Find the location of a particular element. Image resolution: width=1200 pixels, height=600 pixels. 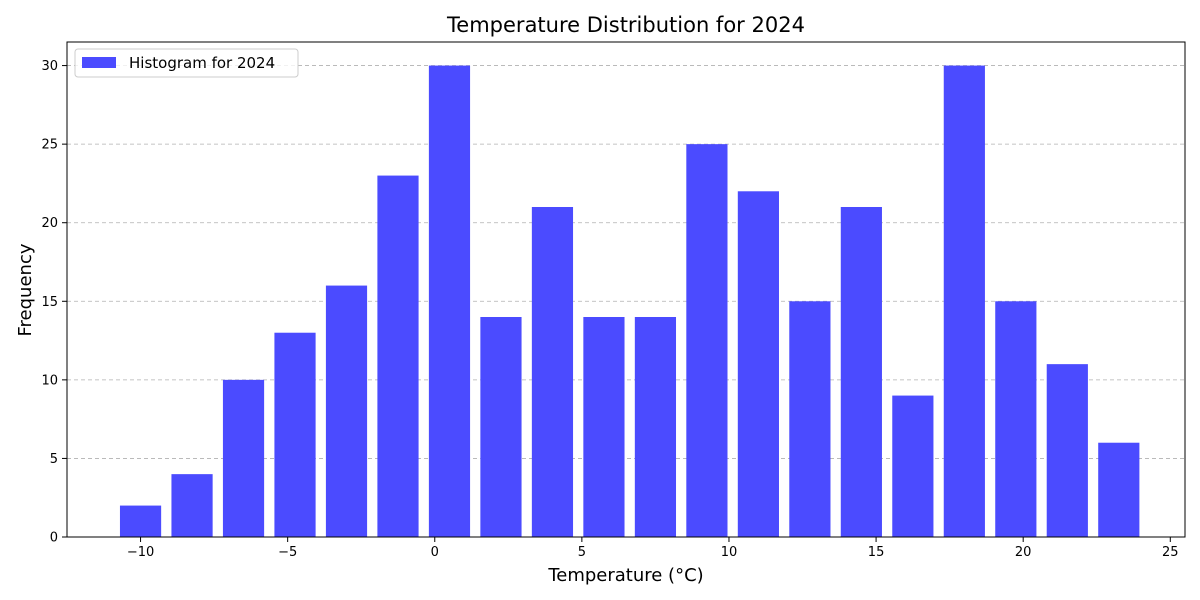

x-tick-label: 15 is located at coordinates (876, 552).